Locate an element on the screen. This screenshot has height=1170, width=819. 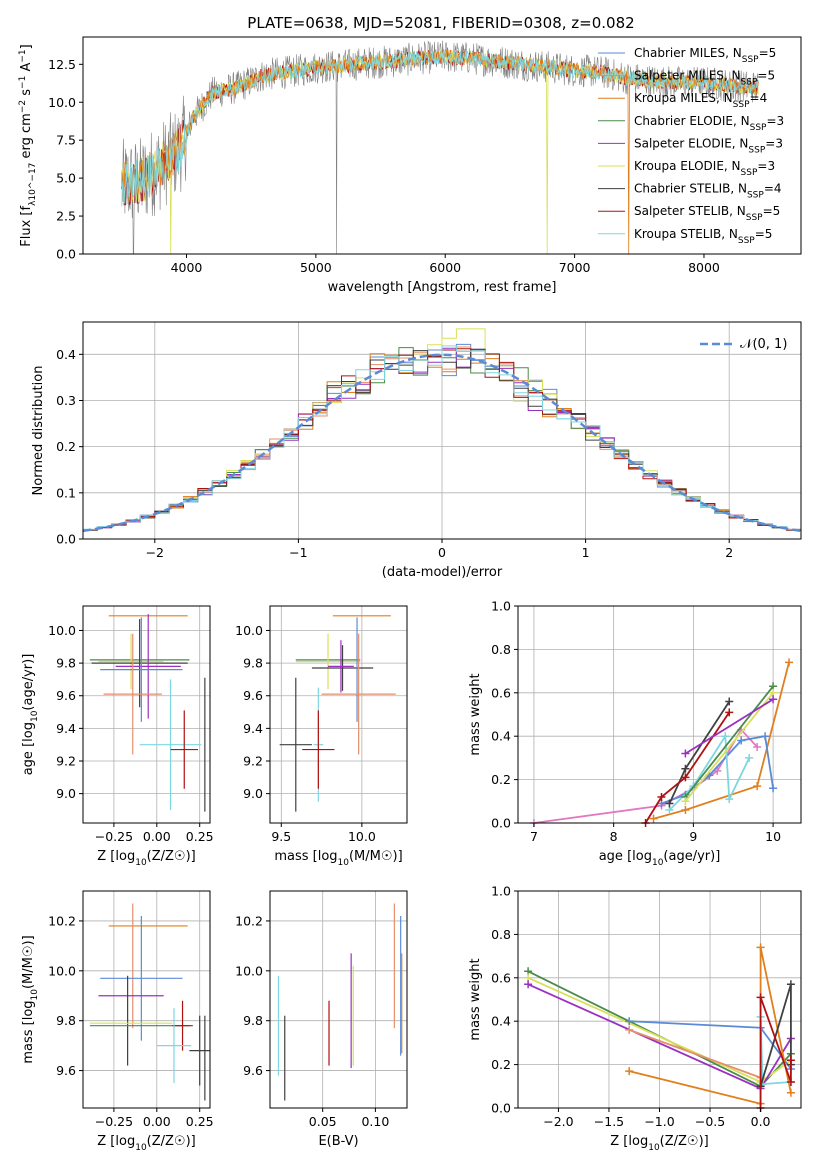
x-tick-label: 8 is located at coordinates (614, 836).